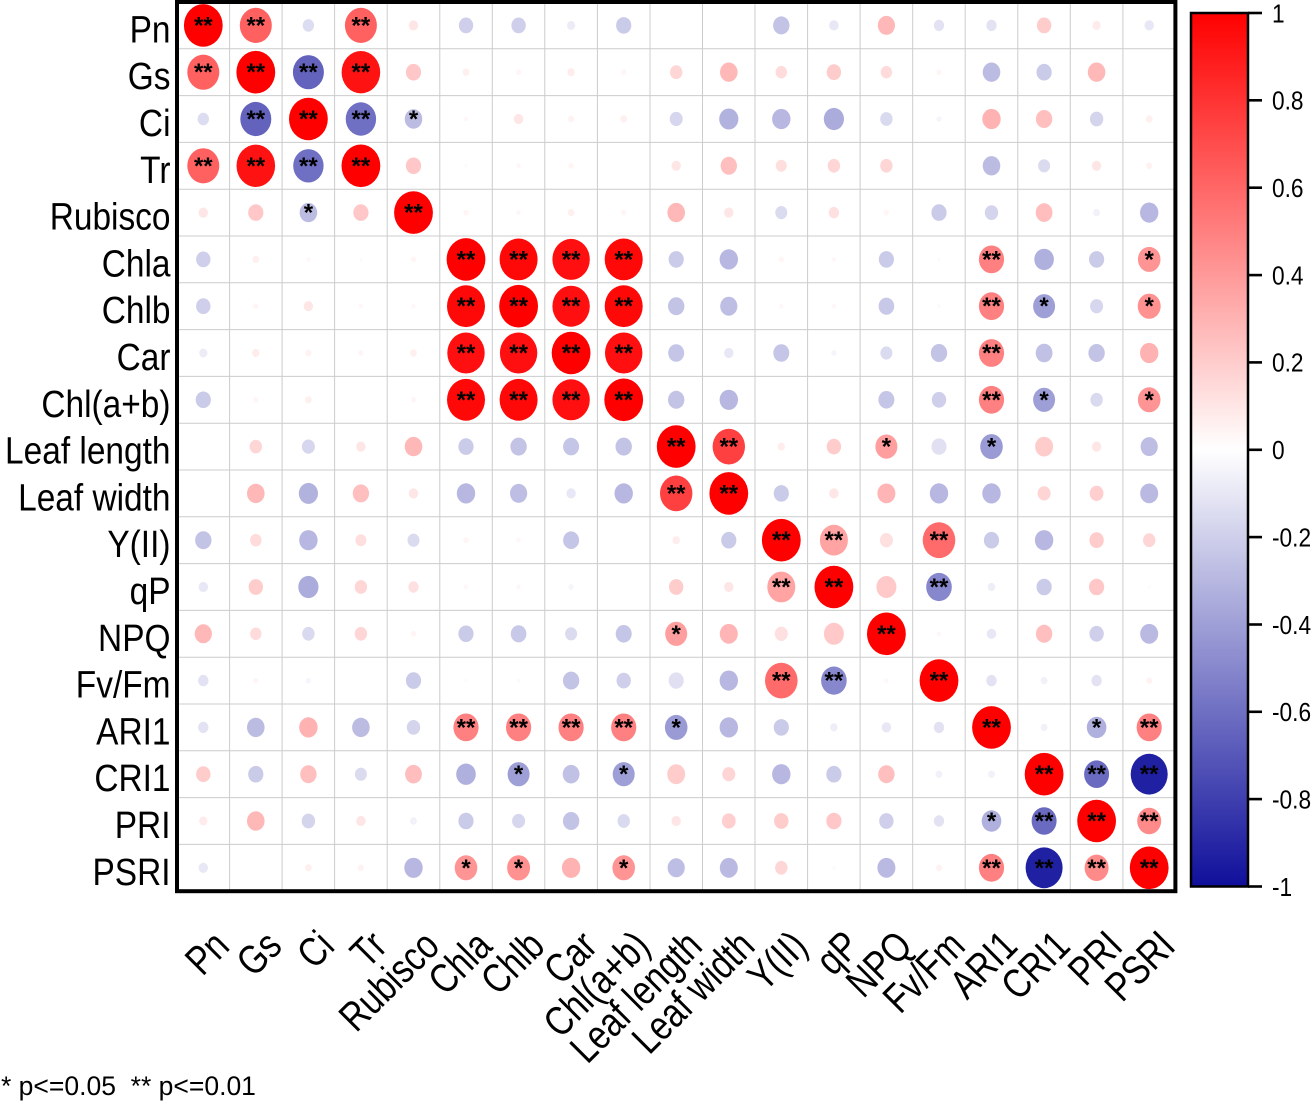  What do you see at coordinates (1291, 538) in the screenshot?
I see `svg-text: -0.2` at bounding box center [1291, 538].